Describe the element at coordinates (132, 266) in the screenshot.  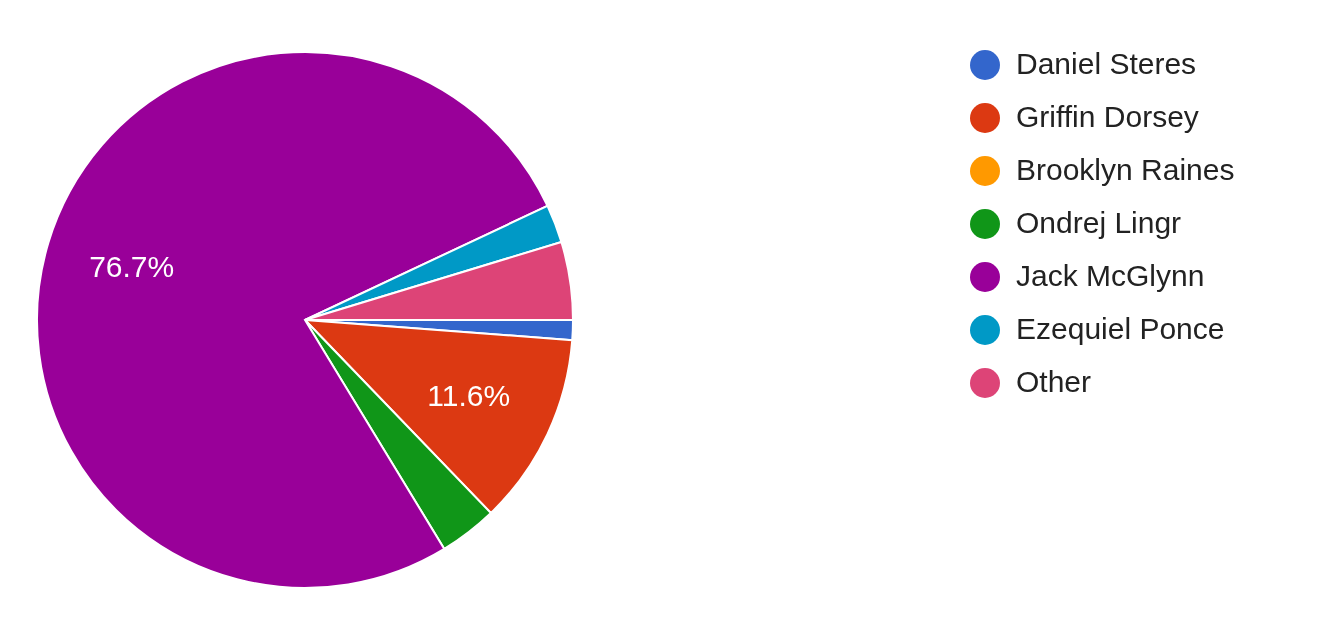
I see `data-label: 76.7%` at that location.